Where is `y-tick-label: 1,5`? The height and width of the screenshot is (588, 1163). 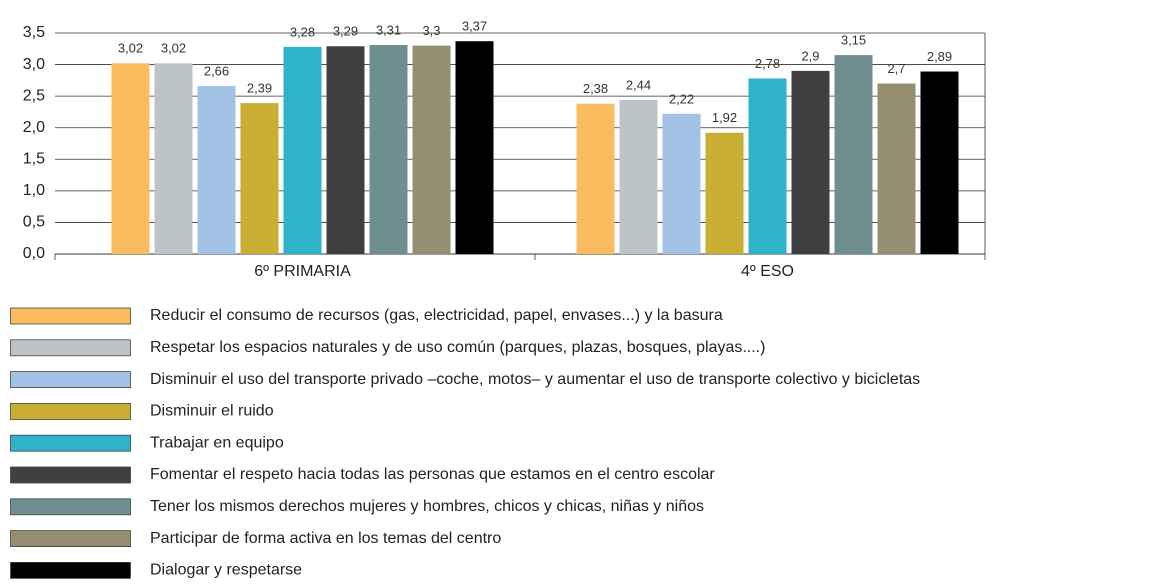
y-tick-label: 1,5 is located at coordinates (34, 159).